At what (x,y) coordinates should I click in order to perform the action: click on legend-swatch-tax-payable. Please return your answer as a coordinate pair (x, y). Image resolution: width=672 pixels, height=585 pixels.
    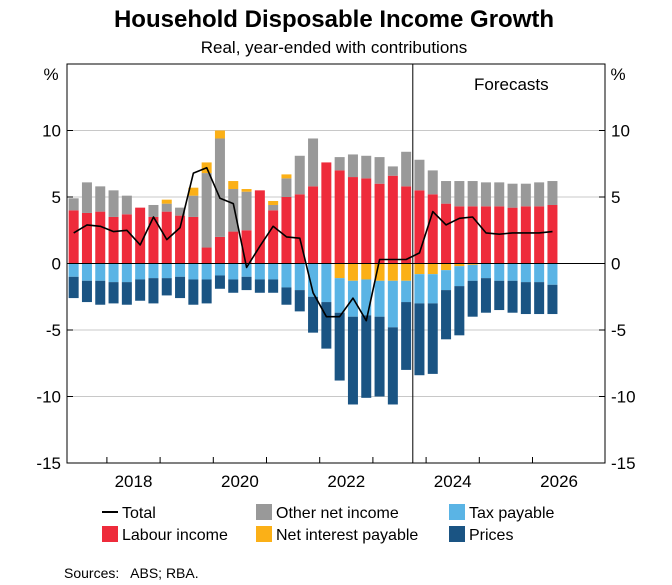
    Looking at the image, I should click on (457, 512).